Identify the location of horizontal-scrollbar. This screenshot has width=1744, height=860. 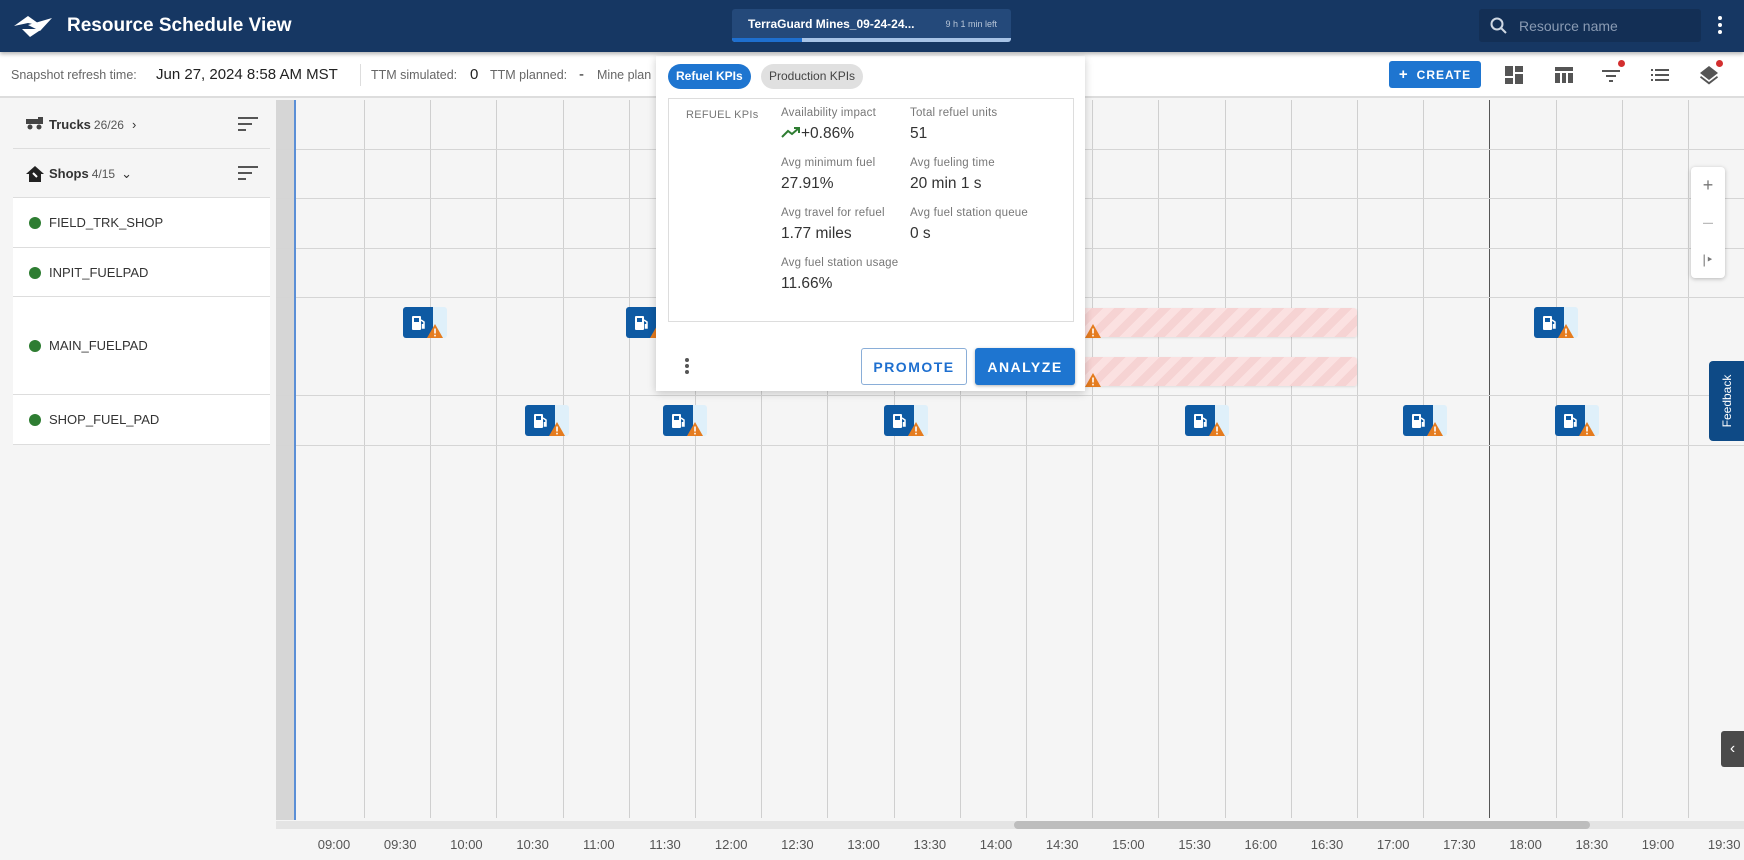
(1010, 825).